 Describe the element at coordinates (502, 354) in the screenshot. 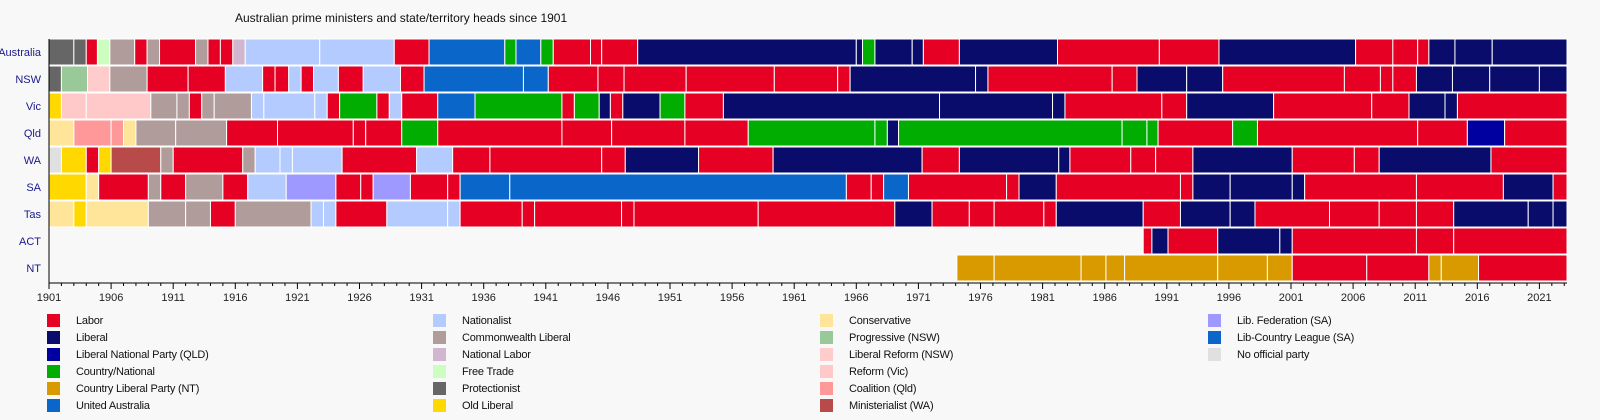

I see `legend-item: National Labor` at that location.